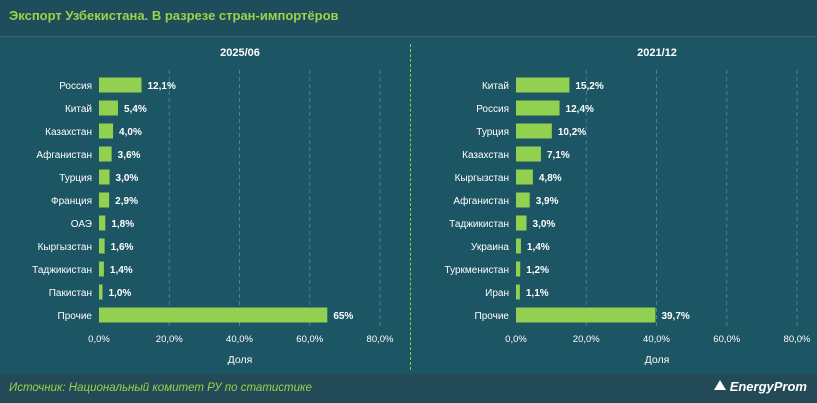 The image size is (817, 403). What do you see at coordinates (589, 86) in the screenshot?
I see `panel2-data-label: 15,2%` at bounding box center [589, 86].